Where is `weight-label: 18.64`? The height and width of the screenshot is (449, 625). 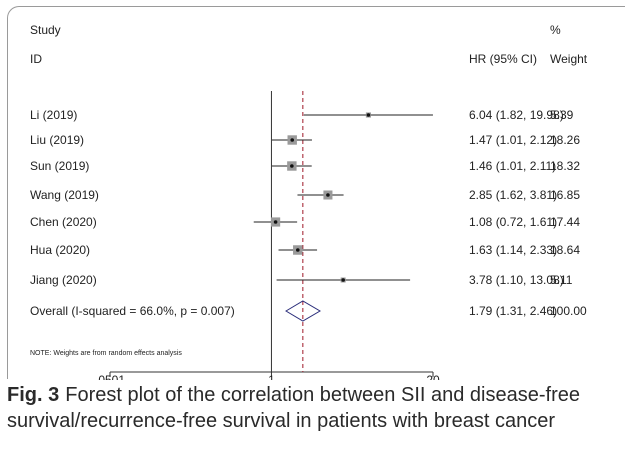 weight-label: 18.64 is located at coordinates (565, 250).